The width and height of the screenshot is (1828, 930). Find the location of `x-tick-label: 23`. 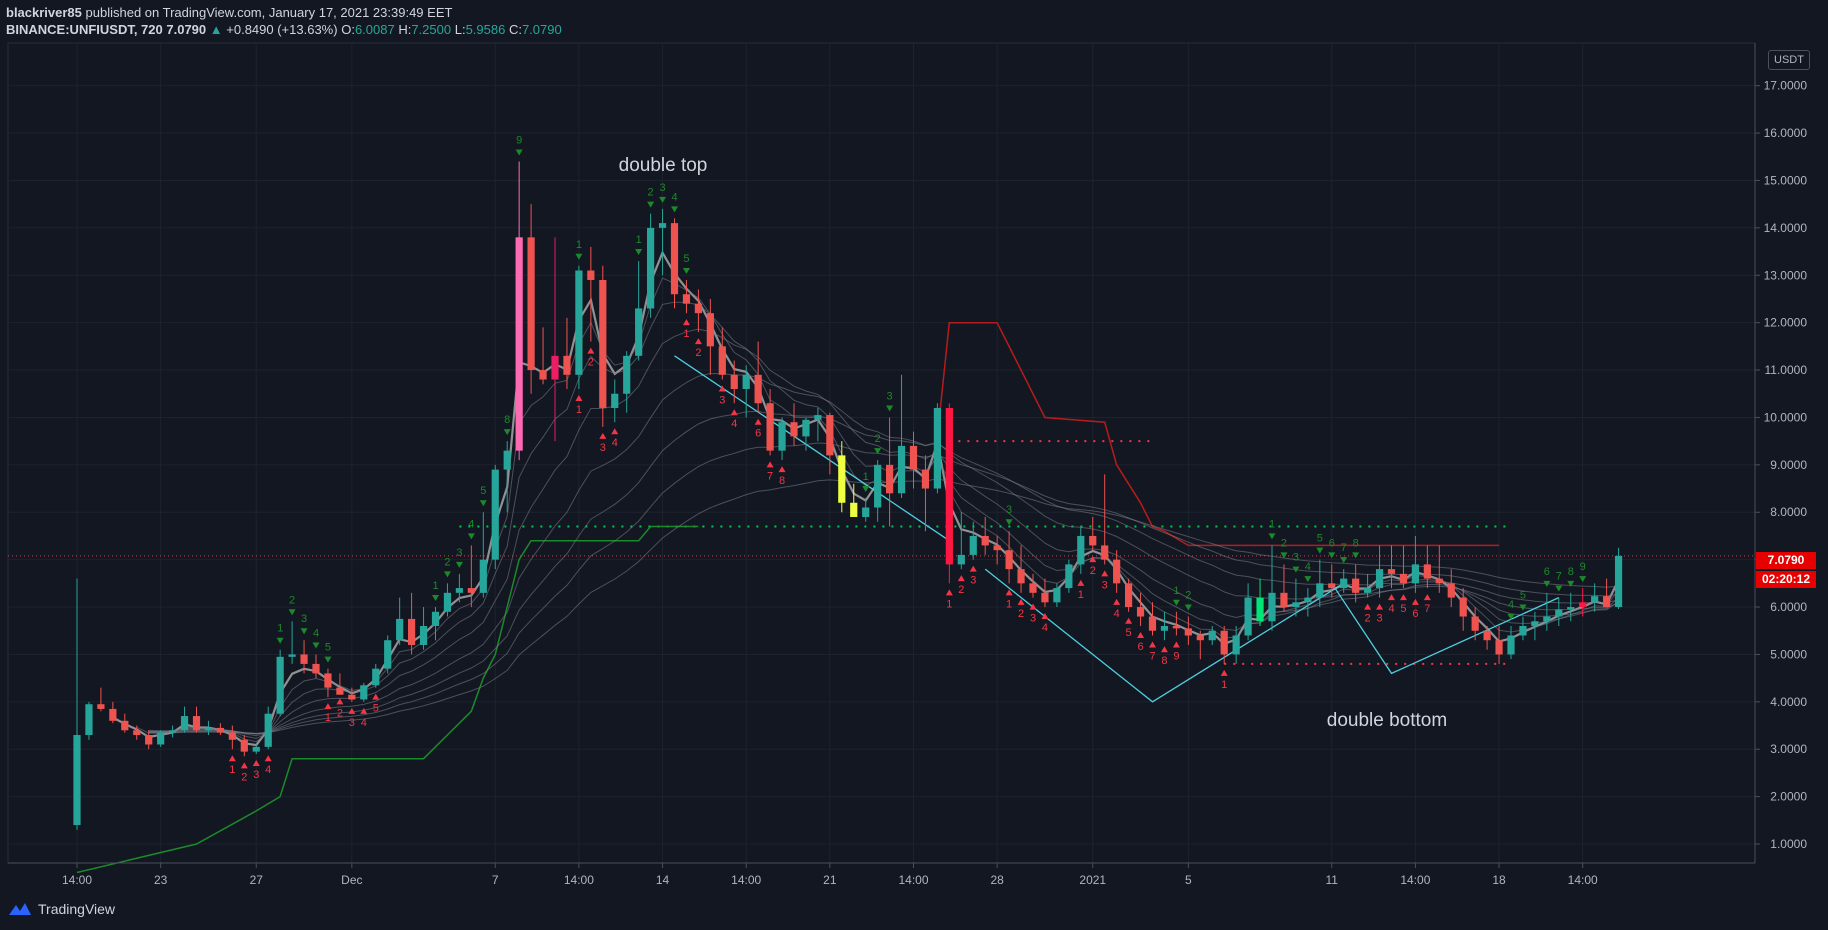

x-tick-label: 23 is located at coordinates (161, 880).